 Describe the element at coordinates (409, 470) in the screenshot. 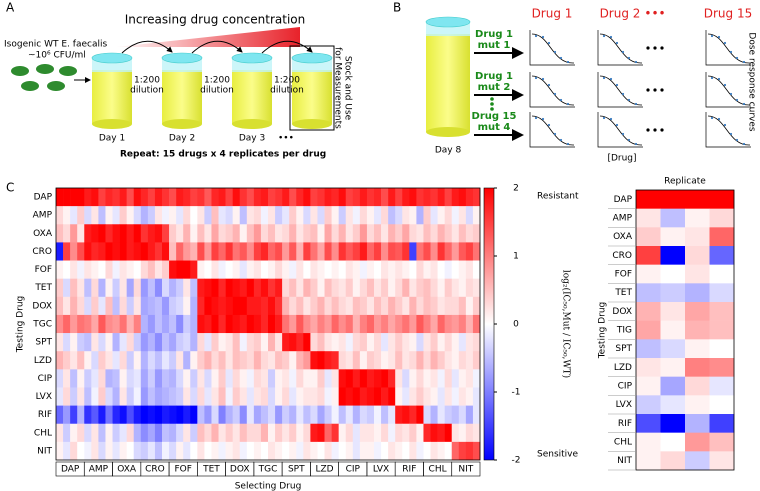

I see `column-group-label: RIF` at that location.